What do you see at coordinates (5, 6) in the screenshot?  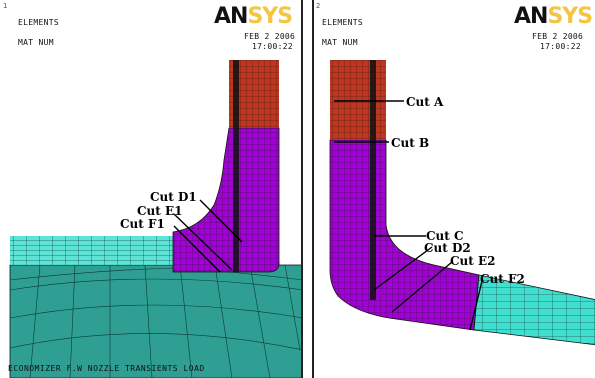 I see `panel-number: 1` at bounding box center [5, 6].